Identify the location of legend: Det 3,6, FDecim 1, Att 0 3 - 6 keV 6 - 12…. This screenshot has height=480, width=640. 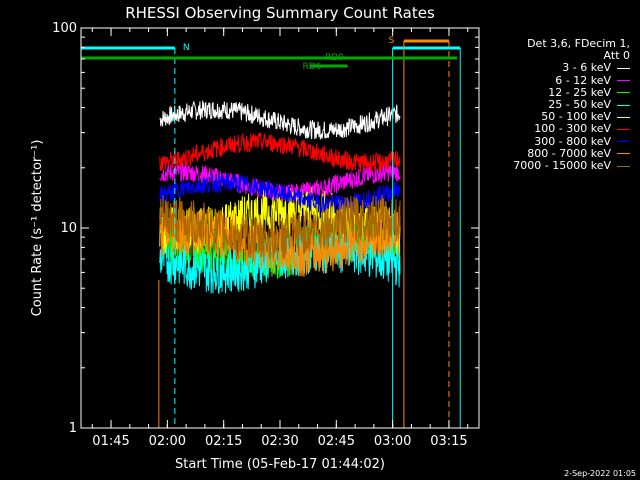
(554, 104).